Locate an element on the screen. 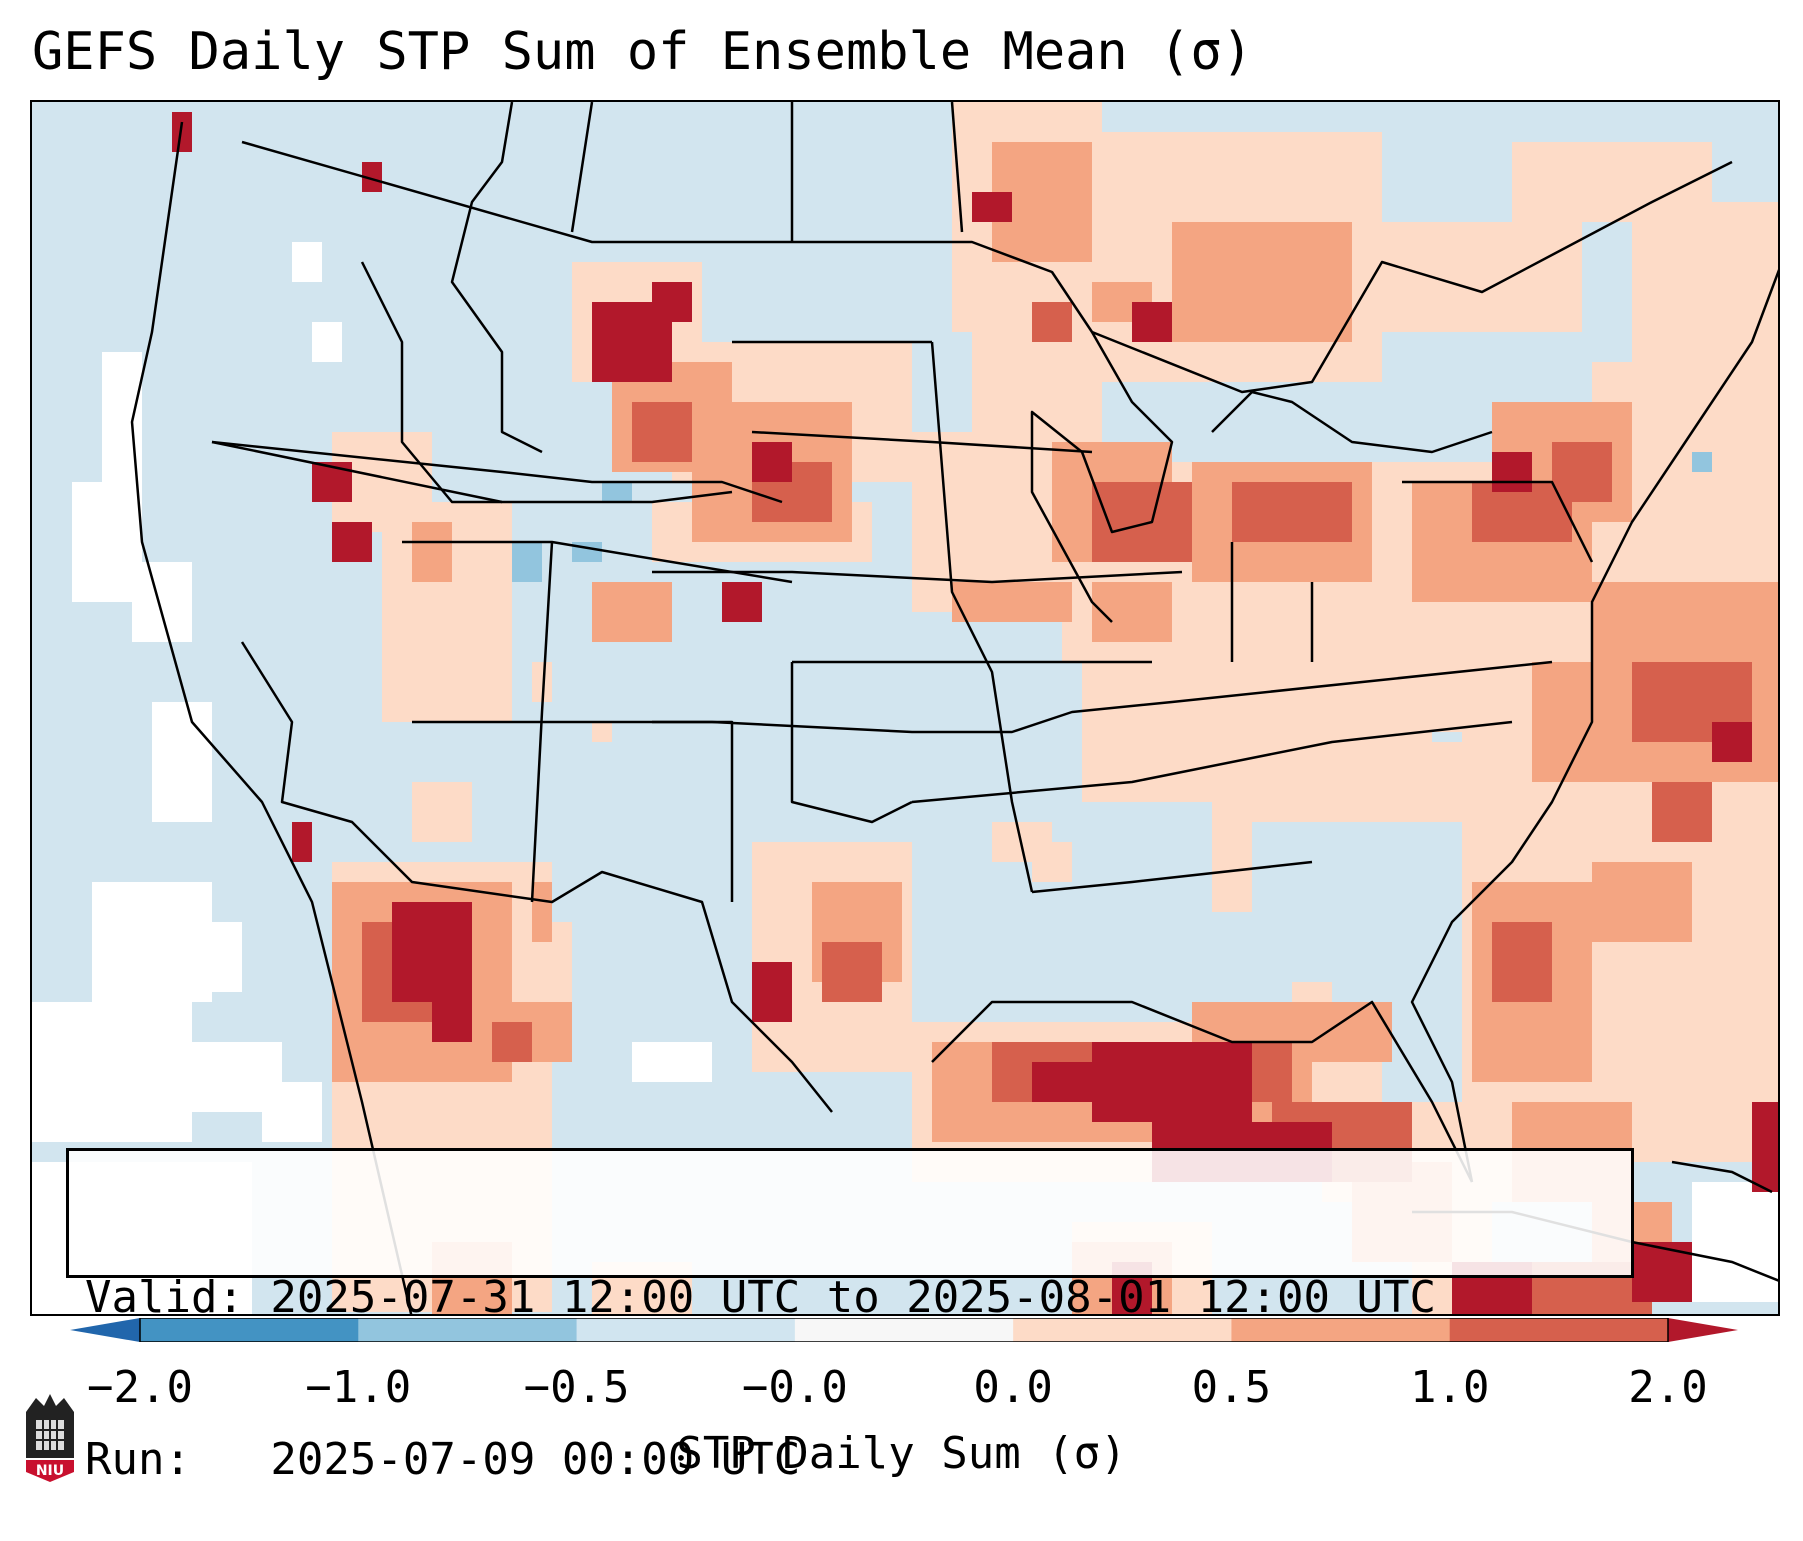 The height and width of the screenshot is (1541, 1803). us-mexico-border is located at coordinates (536, 877).